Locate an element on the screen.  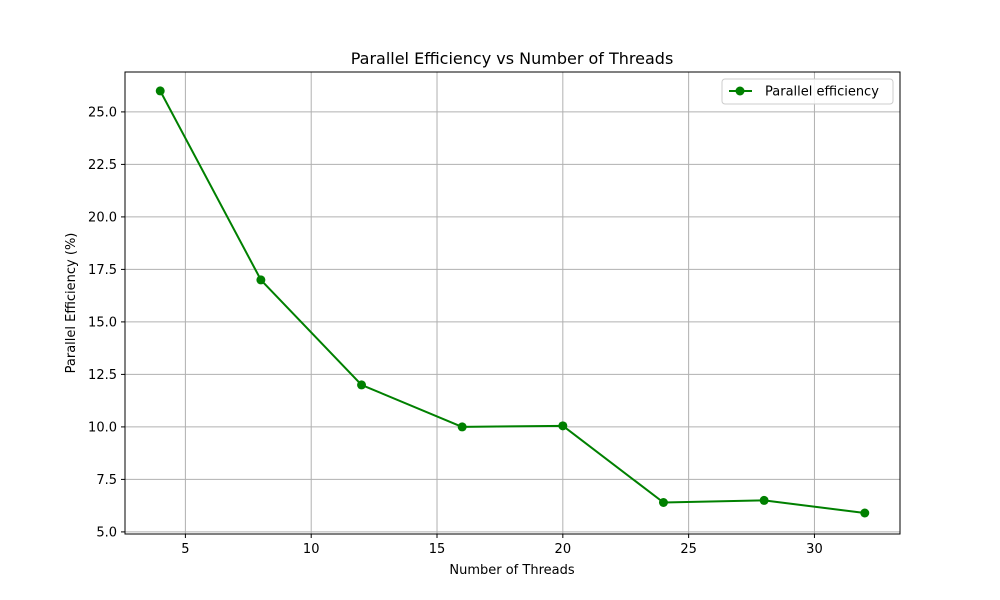
legend-box is located at coordinates (807, 91).